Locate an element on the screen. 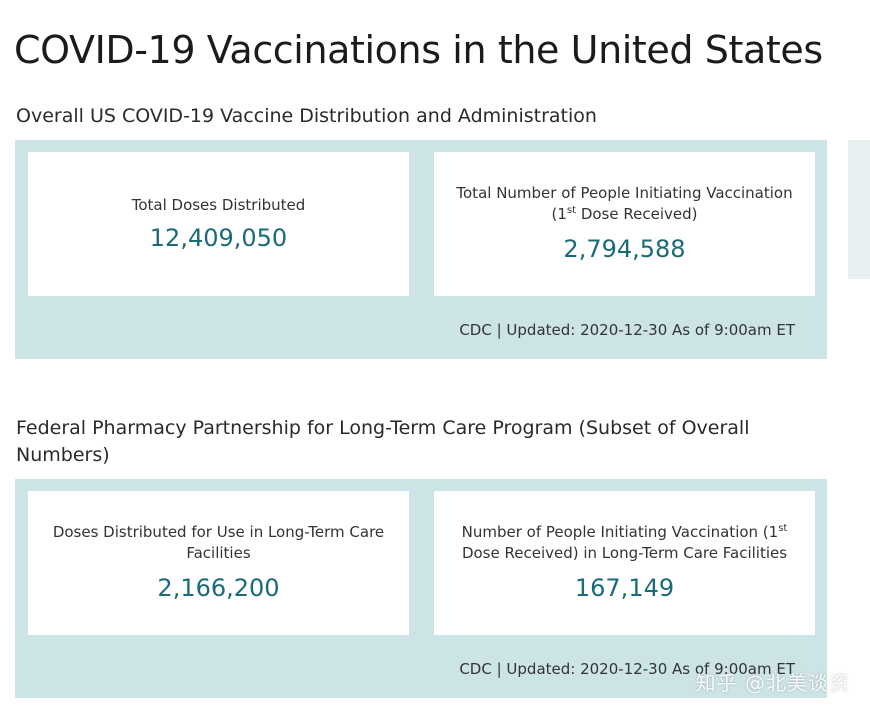 This screenshot has height=721, width=870. zhihu-watermark: 知乎 @北美谈资 is located at coordinates (772, 683).